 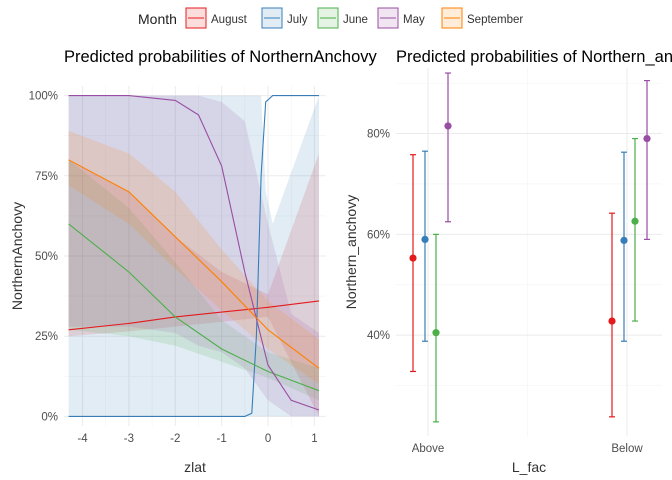 I want to click on legend-label-may: May, so click(x=414, y=20).